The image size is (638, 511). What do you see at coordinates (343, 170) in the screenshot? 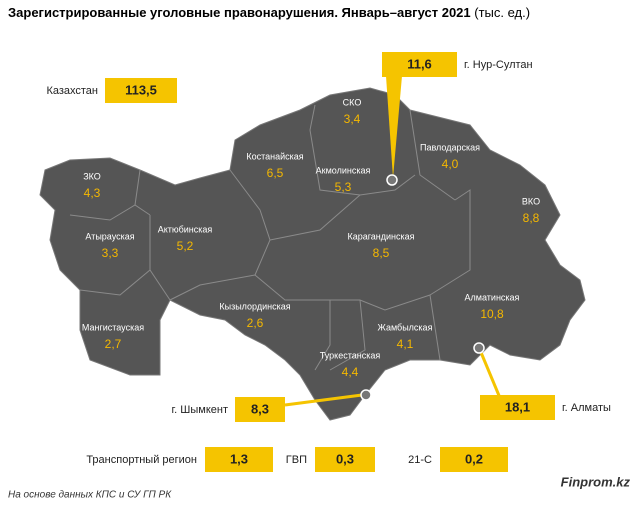
I see `region-name: Акмолинская` at bounding box center [343, 170].